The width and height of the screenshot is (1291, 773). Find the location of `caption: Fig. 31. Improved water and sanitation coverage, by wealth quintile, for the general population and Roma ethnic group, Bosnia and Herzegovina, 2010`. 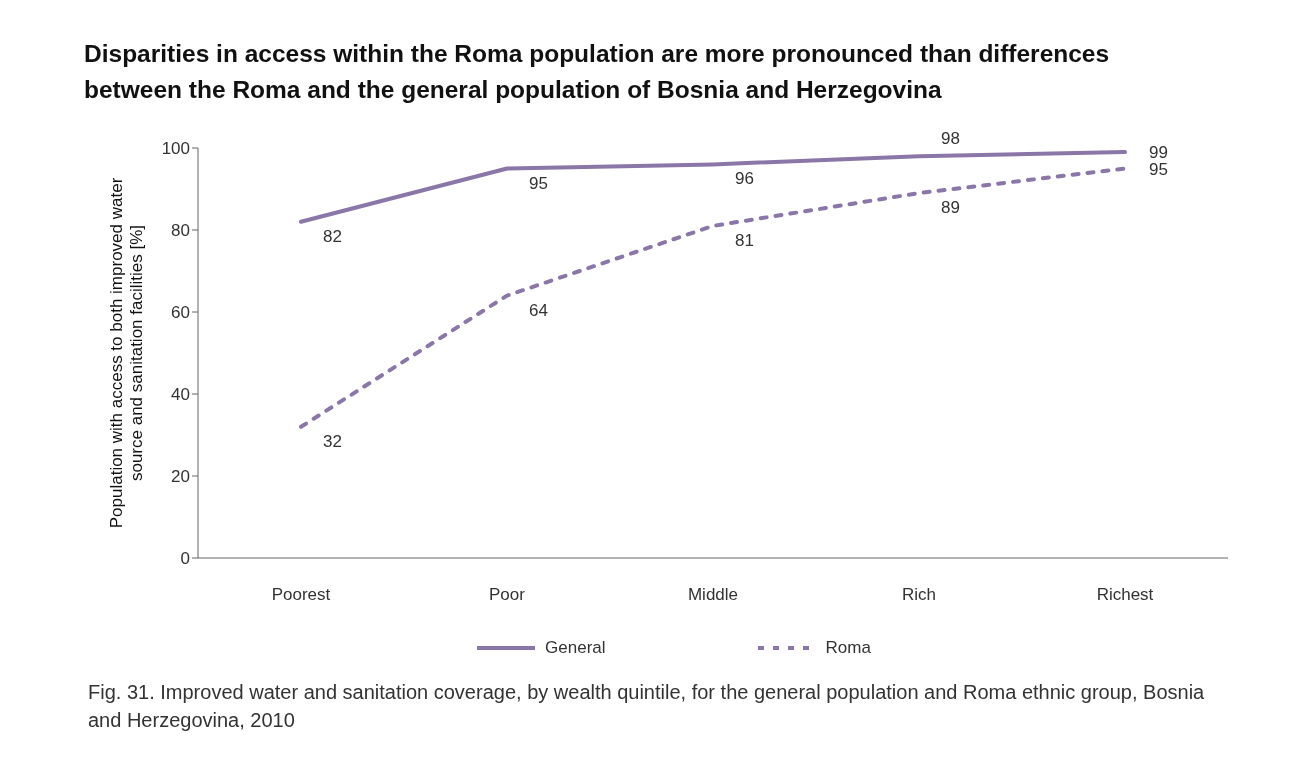

caption: Fig. 31. Improved water and sanitation coverage, by wealth quintile, for the general population and Roma ethnic group, Bosnia and Herzegovina, 2010 is located at coordinates (647, 706).